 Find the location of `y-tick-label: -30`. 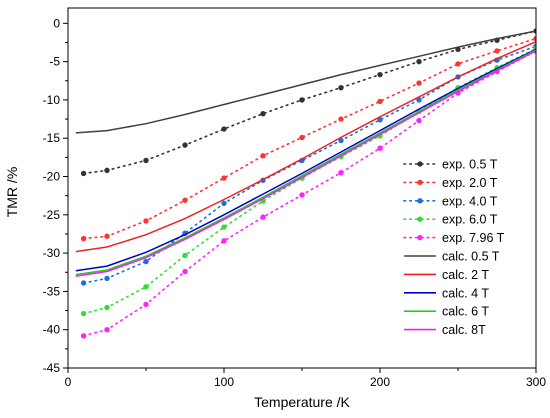

y-tick-label: -30 is located at coordinates (52, 253).